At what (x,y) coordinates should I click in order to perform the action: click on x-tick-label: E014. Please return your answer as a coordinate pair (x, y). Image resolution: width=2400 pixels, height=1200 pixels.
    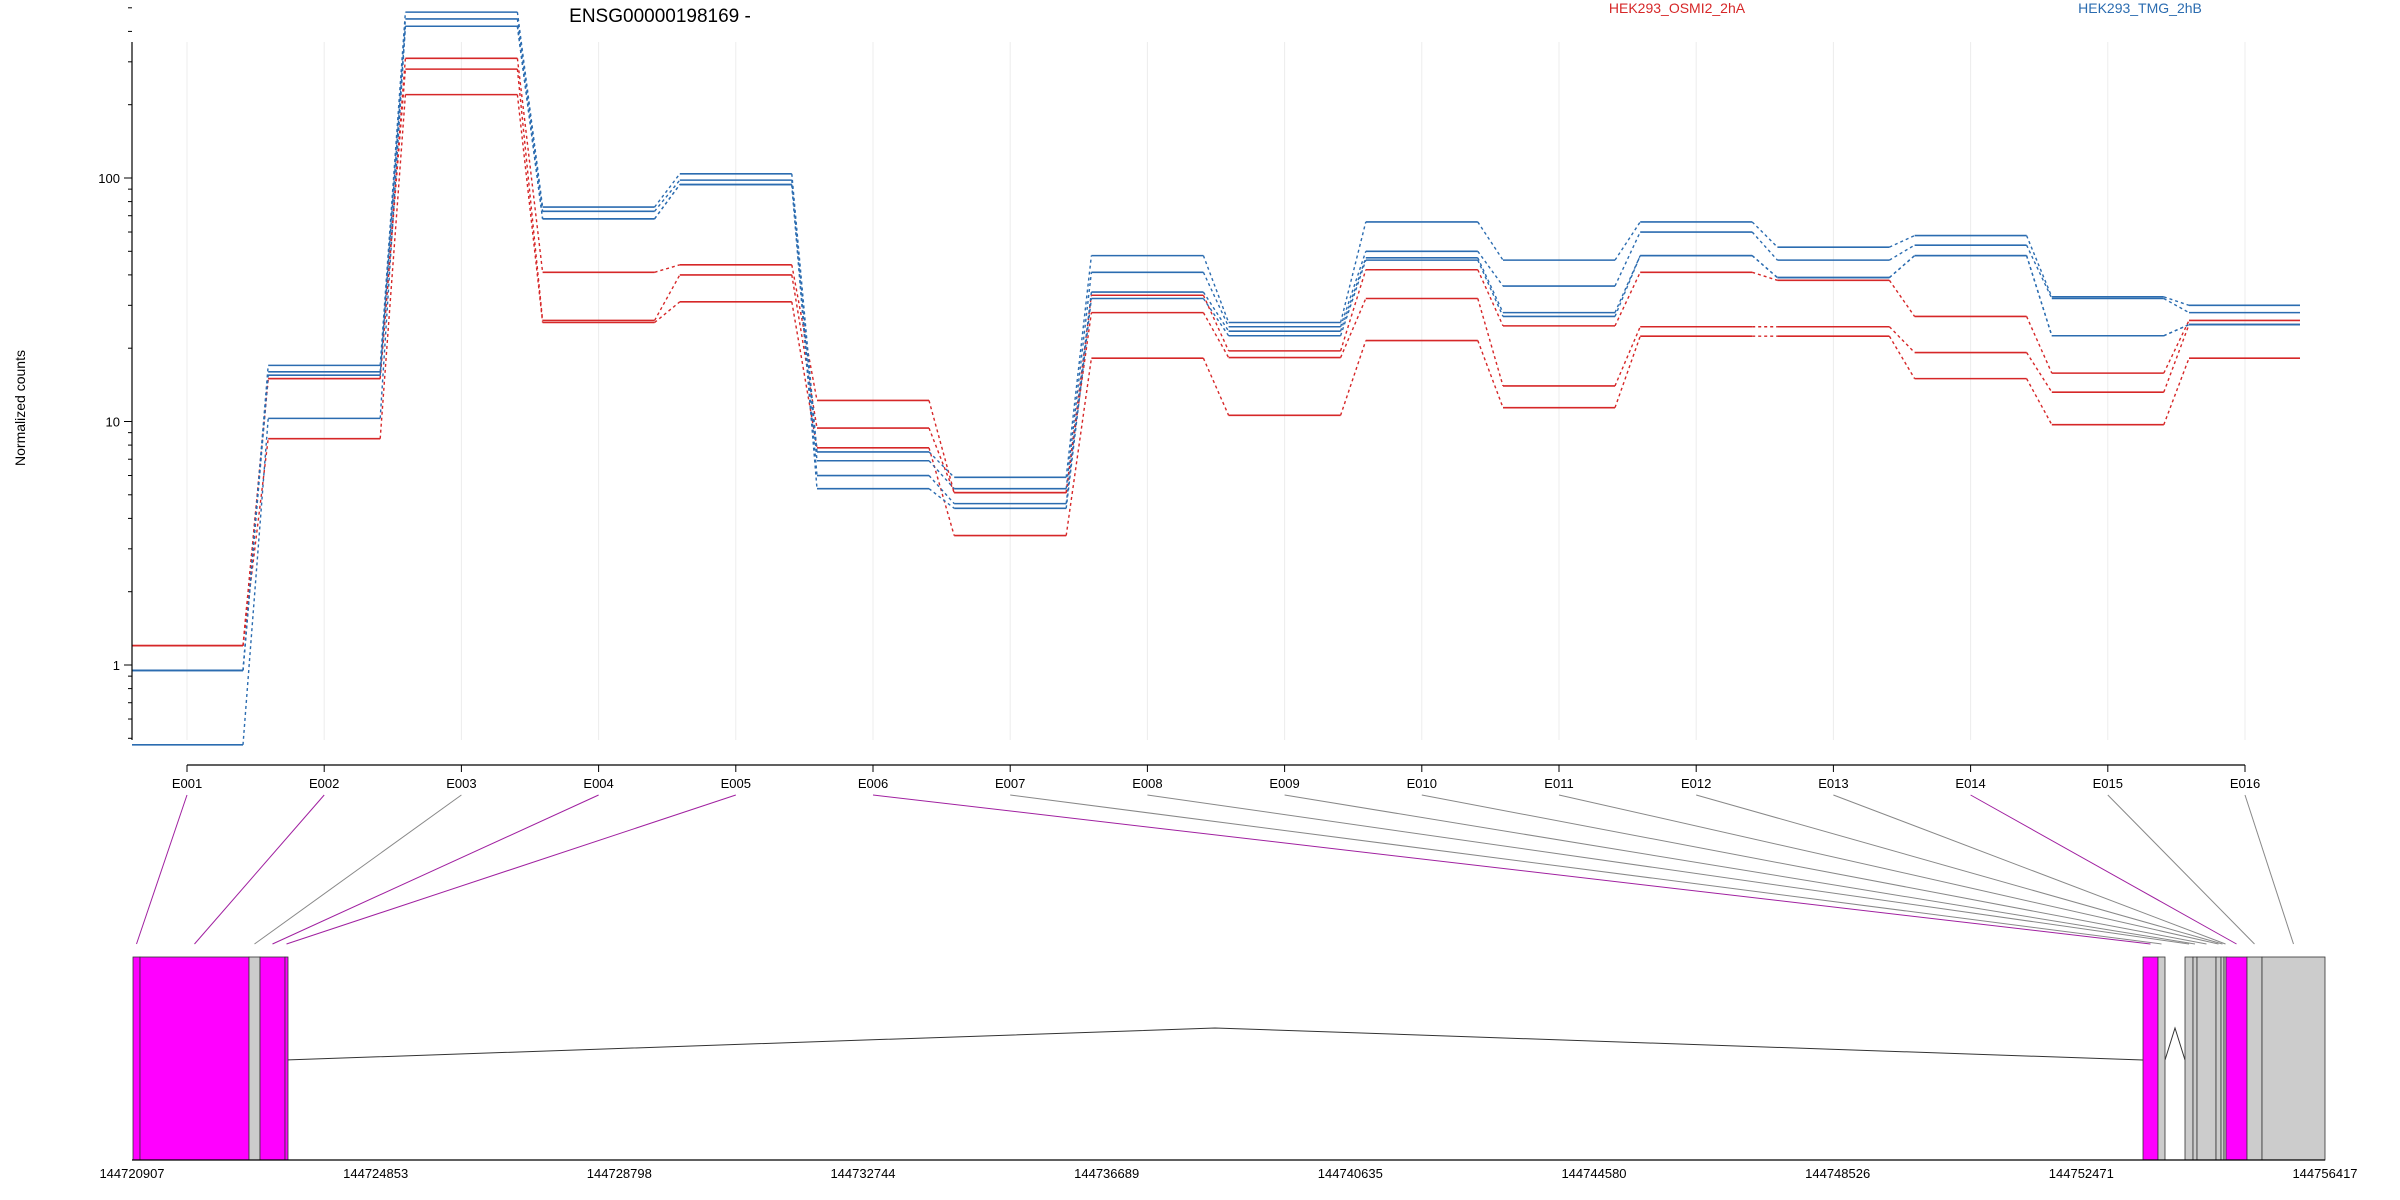
    Looking at the image, I should click on (1970, 783).